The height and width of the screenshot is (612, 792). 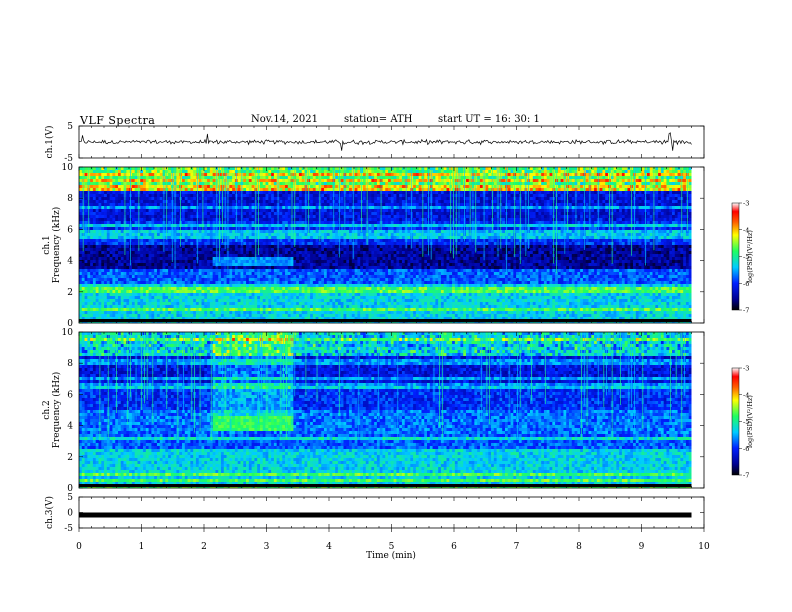 What do you see at coordinates (267, 547) in the screenshot?
I see `x-tick-label: 3` at bounding box center [267, 547].